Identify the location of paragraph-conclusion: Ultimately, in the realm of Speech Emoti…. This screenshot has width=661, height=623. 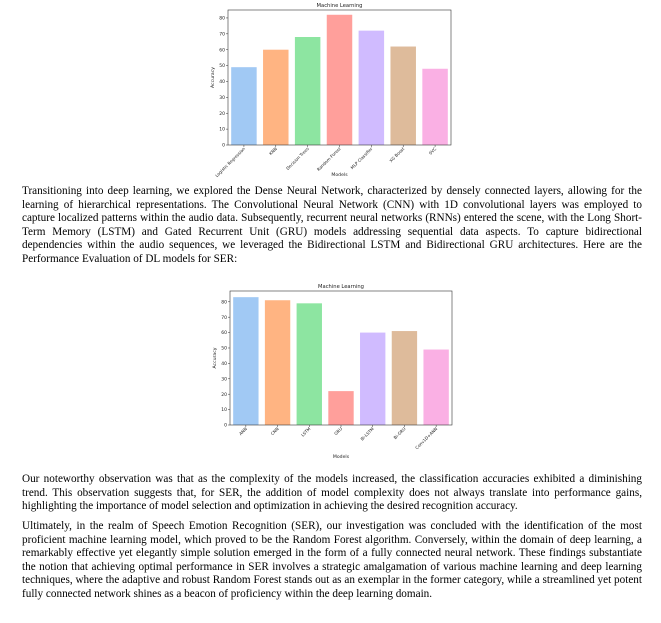
(332, 560).